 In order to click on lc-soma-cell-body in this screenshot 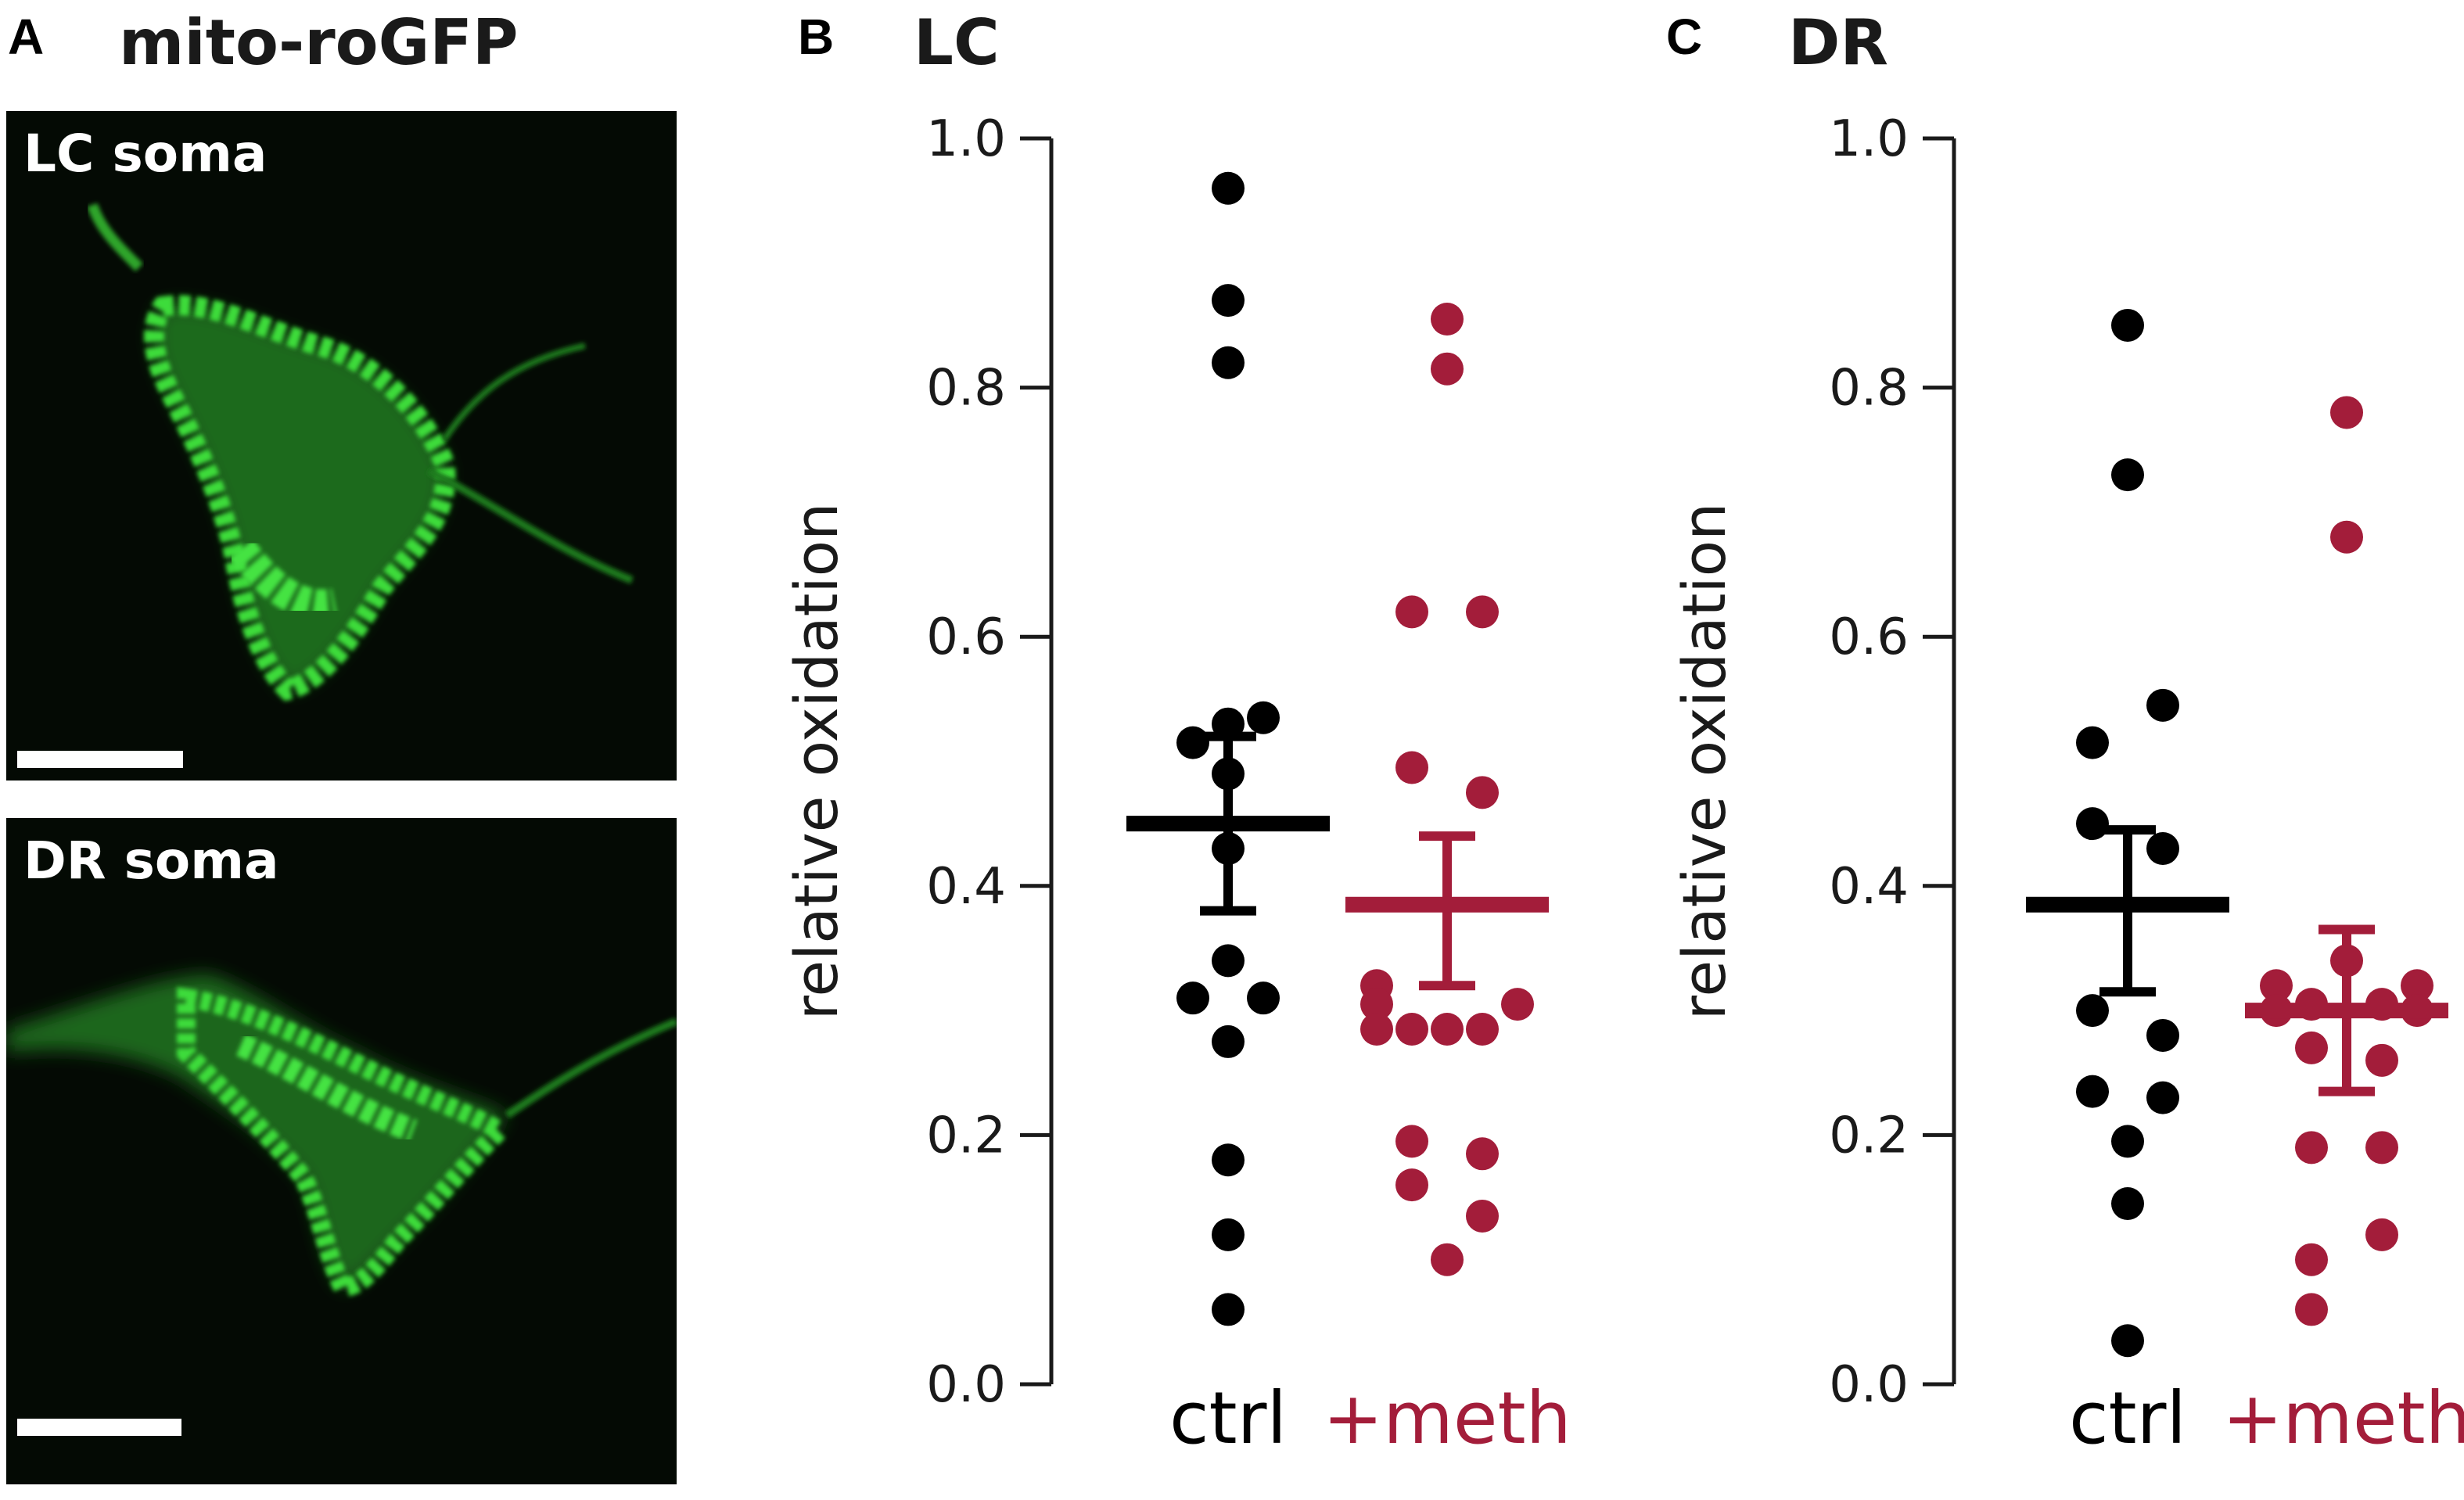, I will do `click(360, 453)`.